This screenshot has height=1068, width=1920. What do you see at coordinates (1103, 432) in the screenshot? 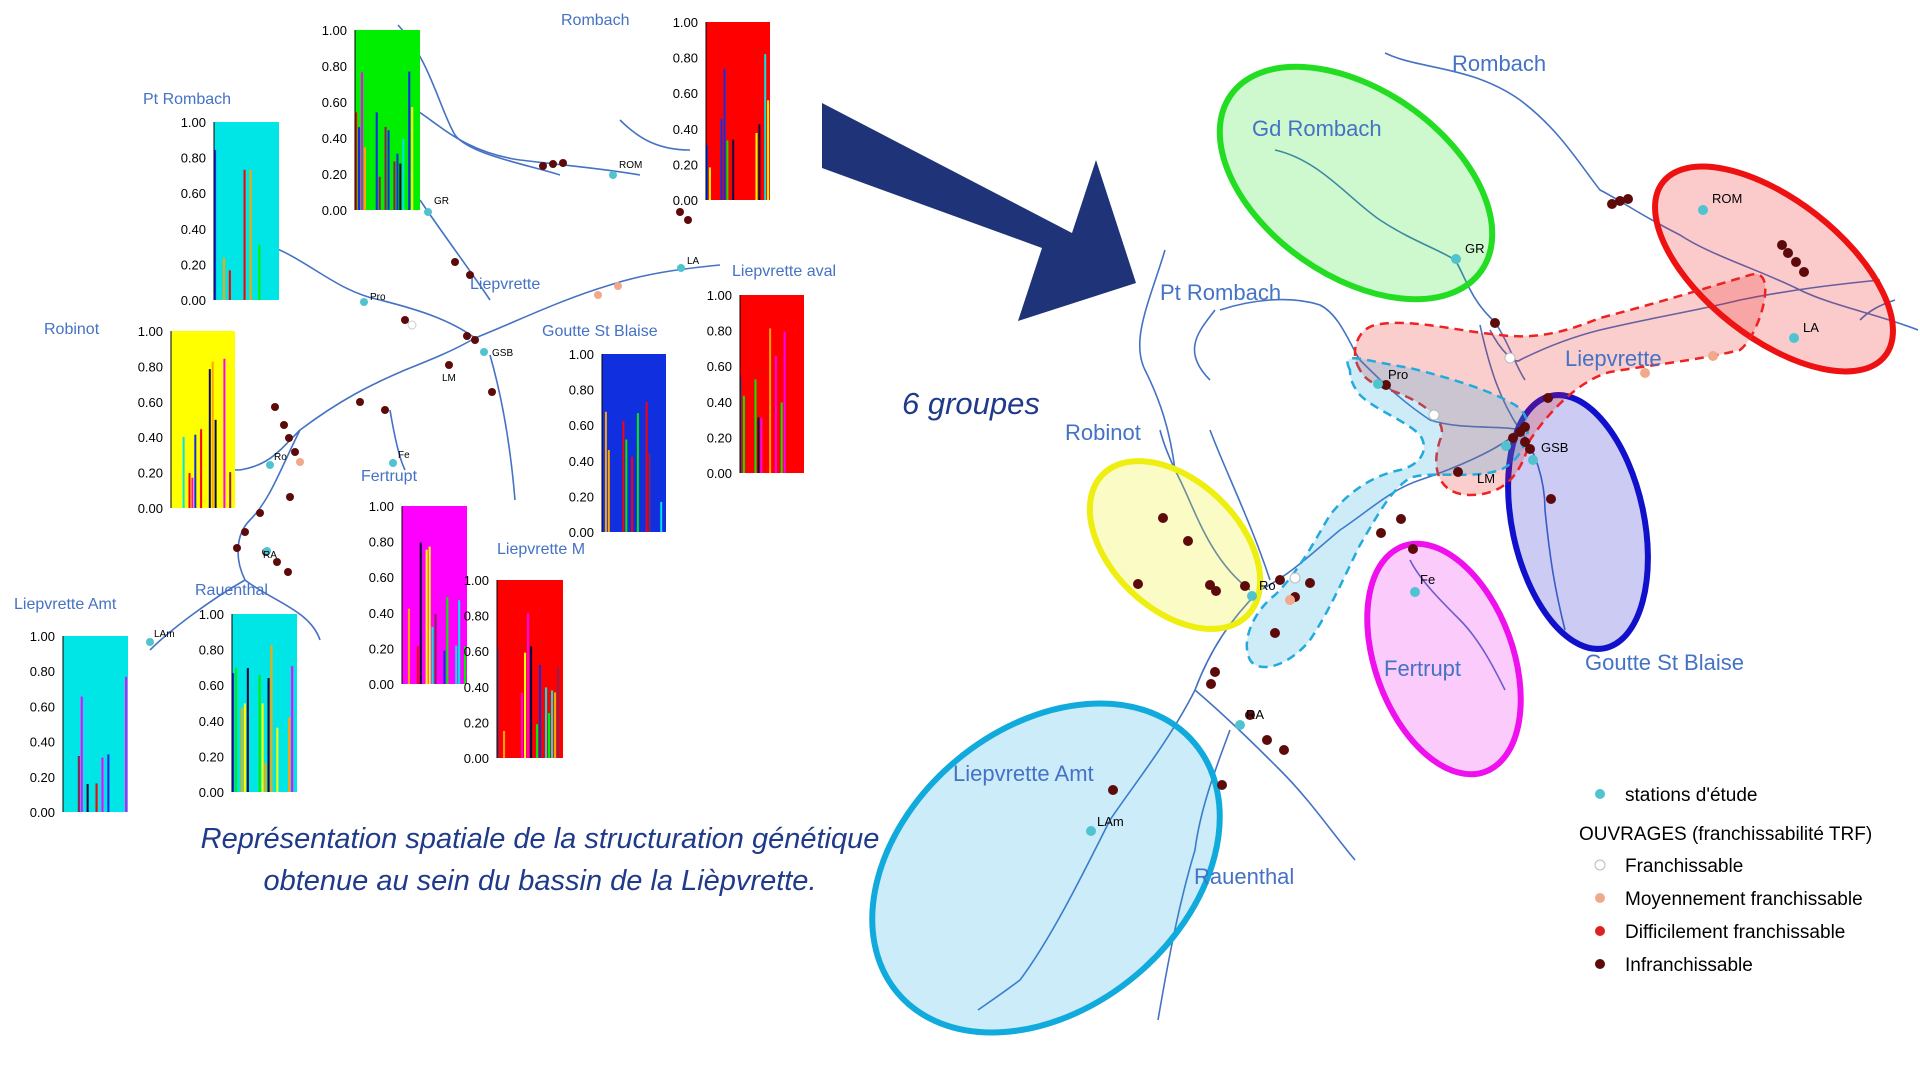
I see `label-robinot-right: Robinot` at bounding box center [1103, 432].